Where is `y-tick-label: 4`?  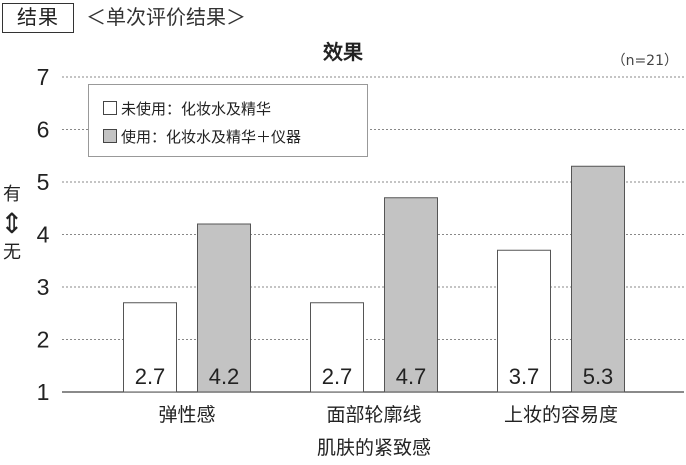 y-tick-label: 4 is located at coordinates (43, 235).